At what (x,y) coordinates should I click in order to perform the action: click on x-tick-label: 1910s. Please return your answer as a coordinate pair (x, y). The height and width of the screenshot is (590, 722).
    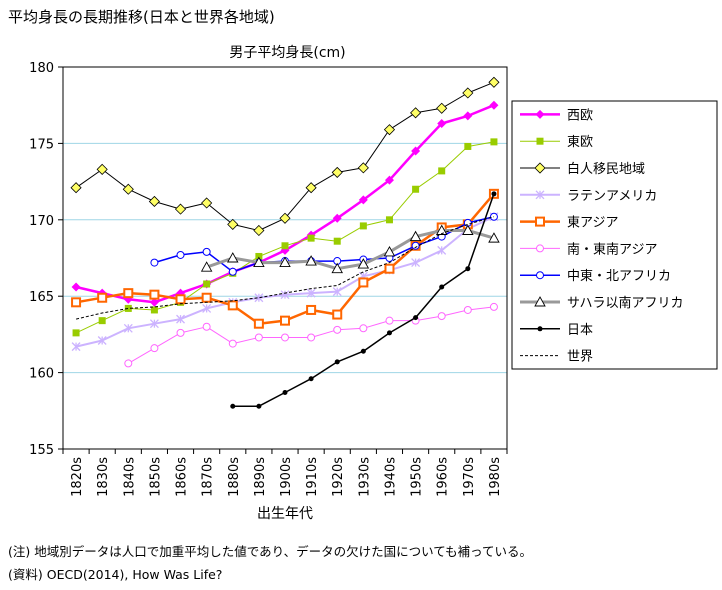
    Looking at the image, I should click on (312, 477).